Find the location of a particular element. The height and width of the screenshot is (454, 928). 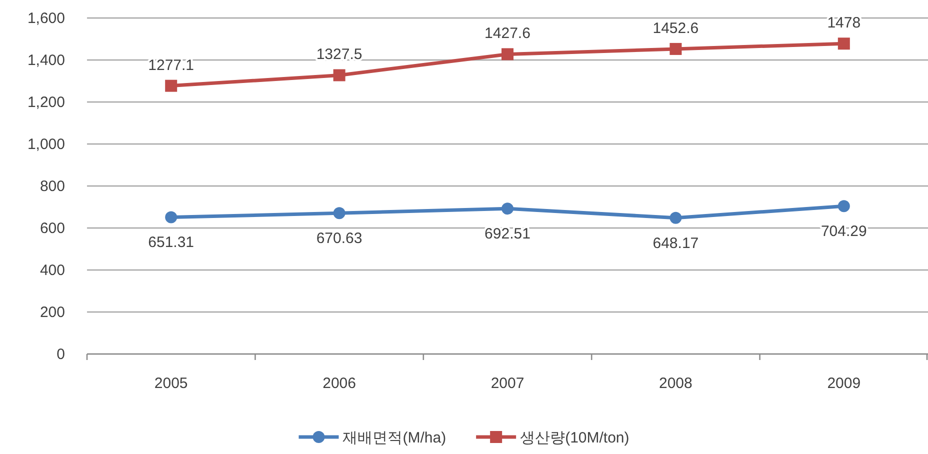

data-label: 1277.1 is located at coordinates (171, 65).